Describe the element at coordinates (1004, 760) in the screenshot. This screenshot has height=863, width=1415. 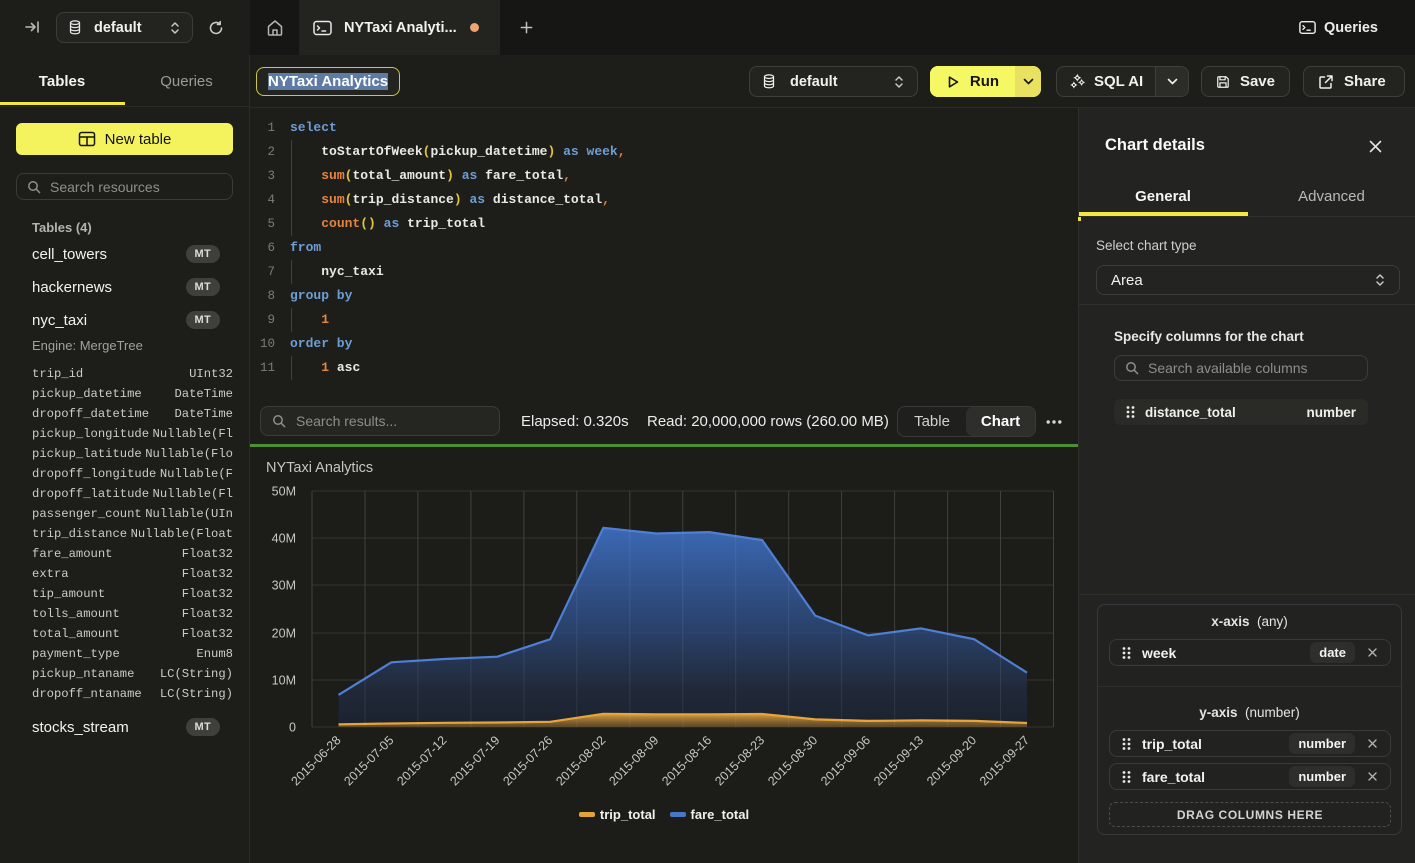
I see `svg-text: 2015-09-27` at that location.